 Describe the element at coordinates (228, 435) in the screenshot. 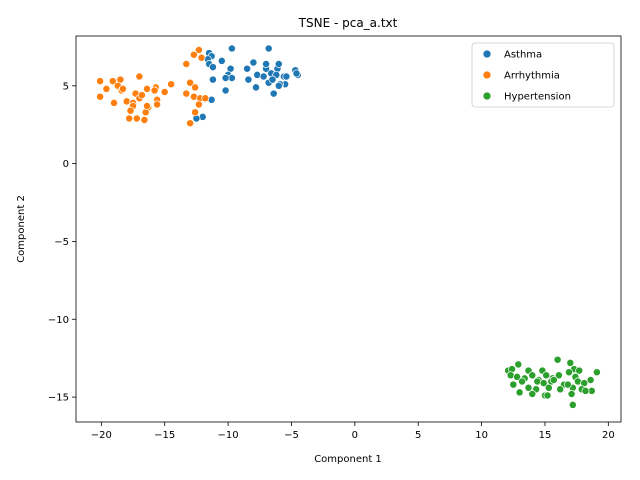

I see `x-tick-label: −10` at that location.